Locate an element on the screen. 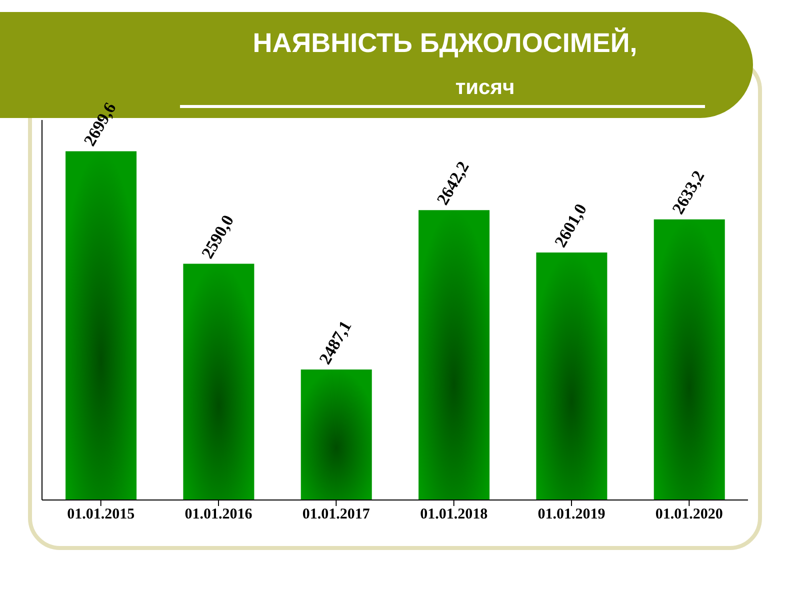 This screenshot has height=596, width=801. x-tick-label: 01.01.2020 is located at coordinates (689, 514).